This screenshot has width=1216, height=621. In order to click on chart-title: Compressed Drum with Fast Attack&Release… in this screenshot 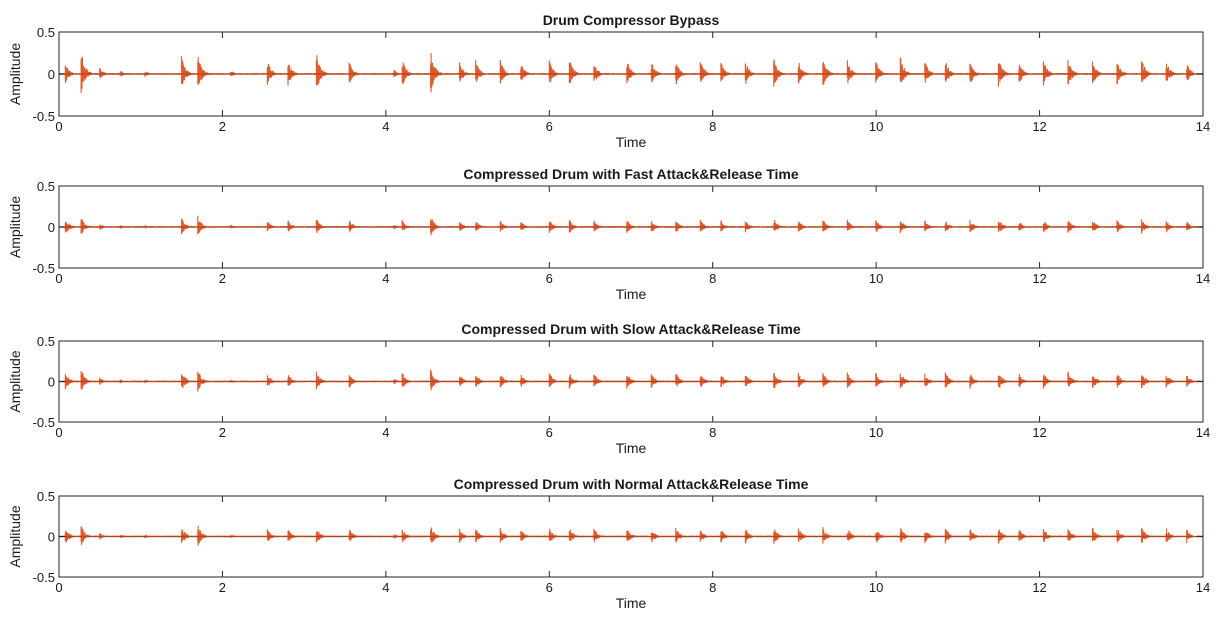, I will do `click(631, 174)`.